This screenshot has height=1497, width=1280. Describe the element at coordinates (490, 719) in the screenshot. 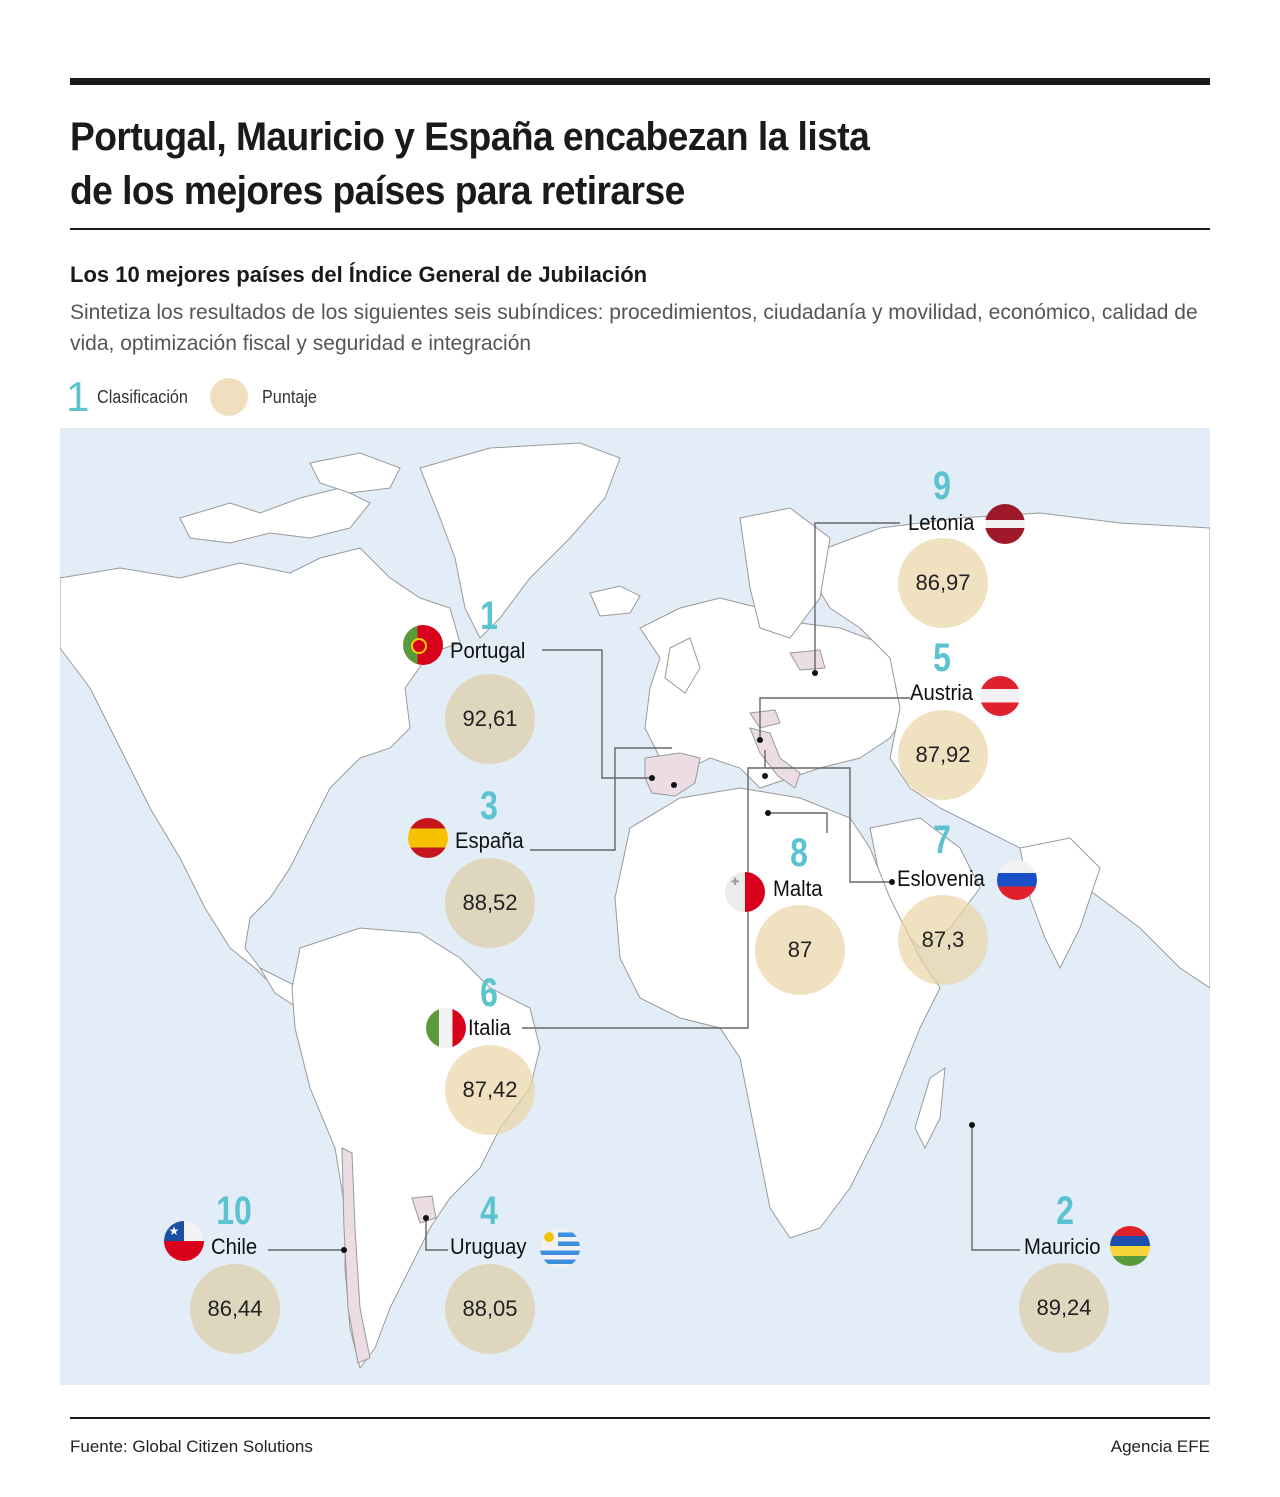

I see `score-portugal: 92,61` at that location.